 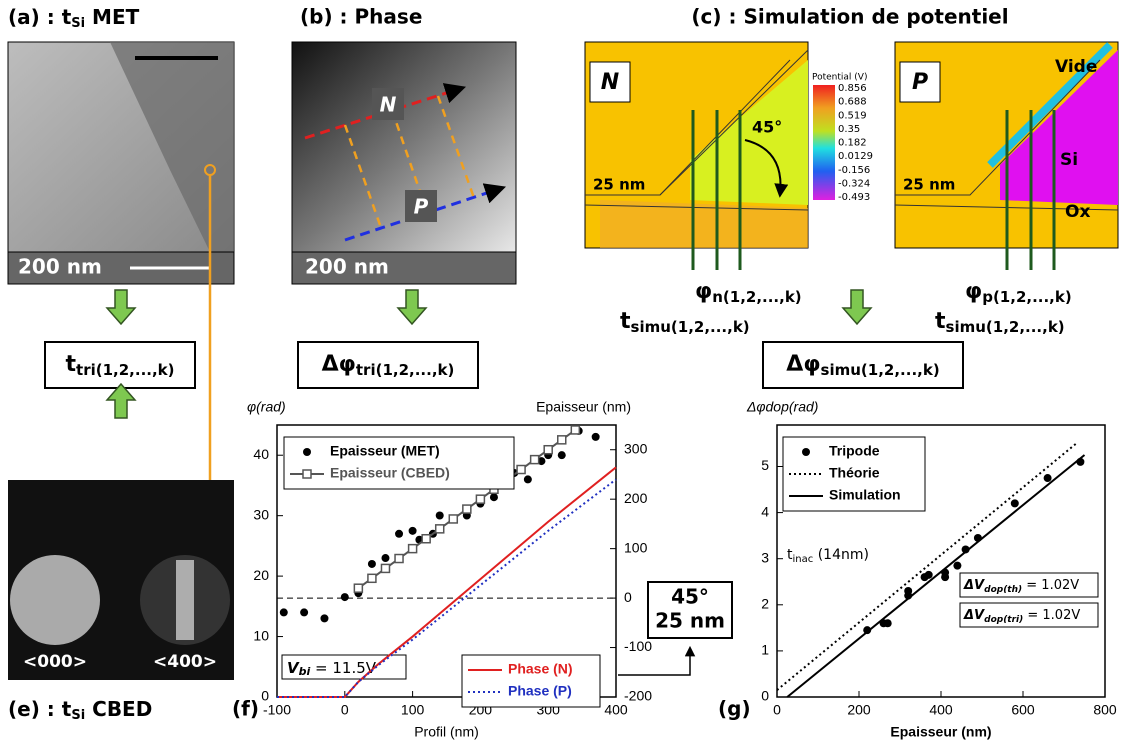 I want to click on phase-image, so click(x=404, y=147).